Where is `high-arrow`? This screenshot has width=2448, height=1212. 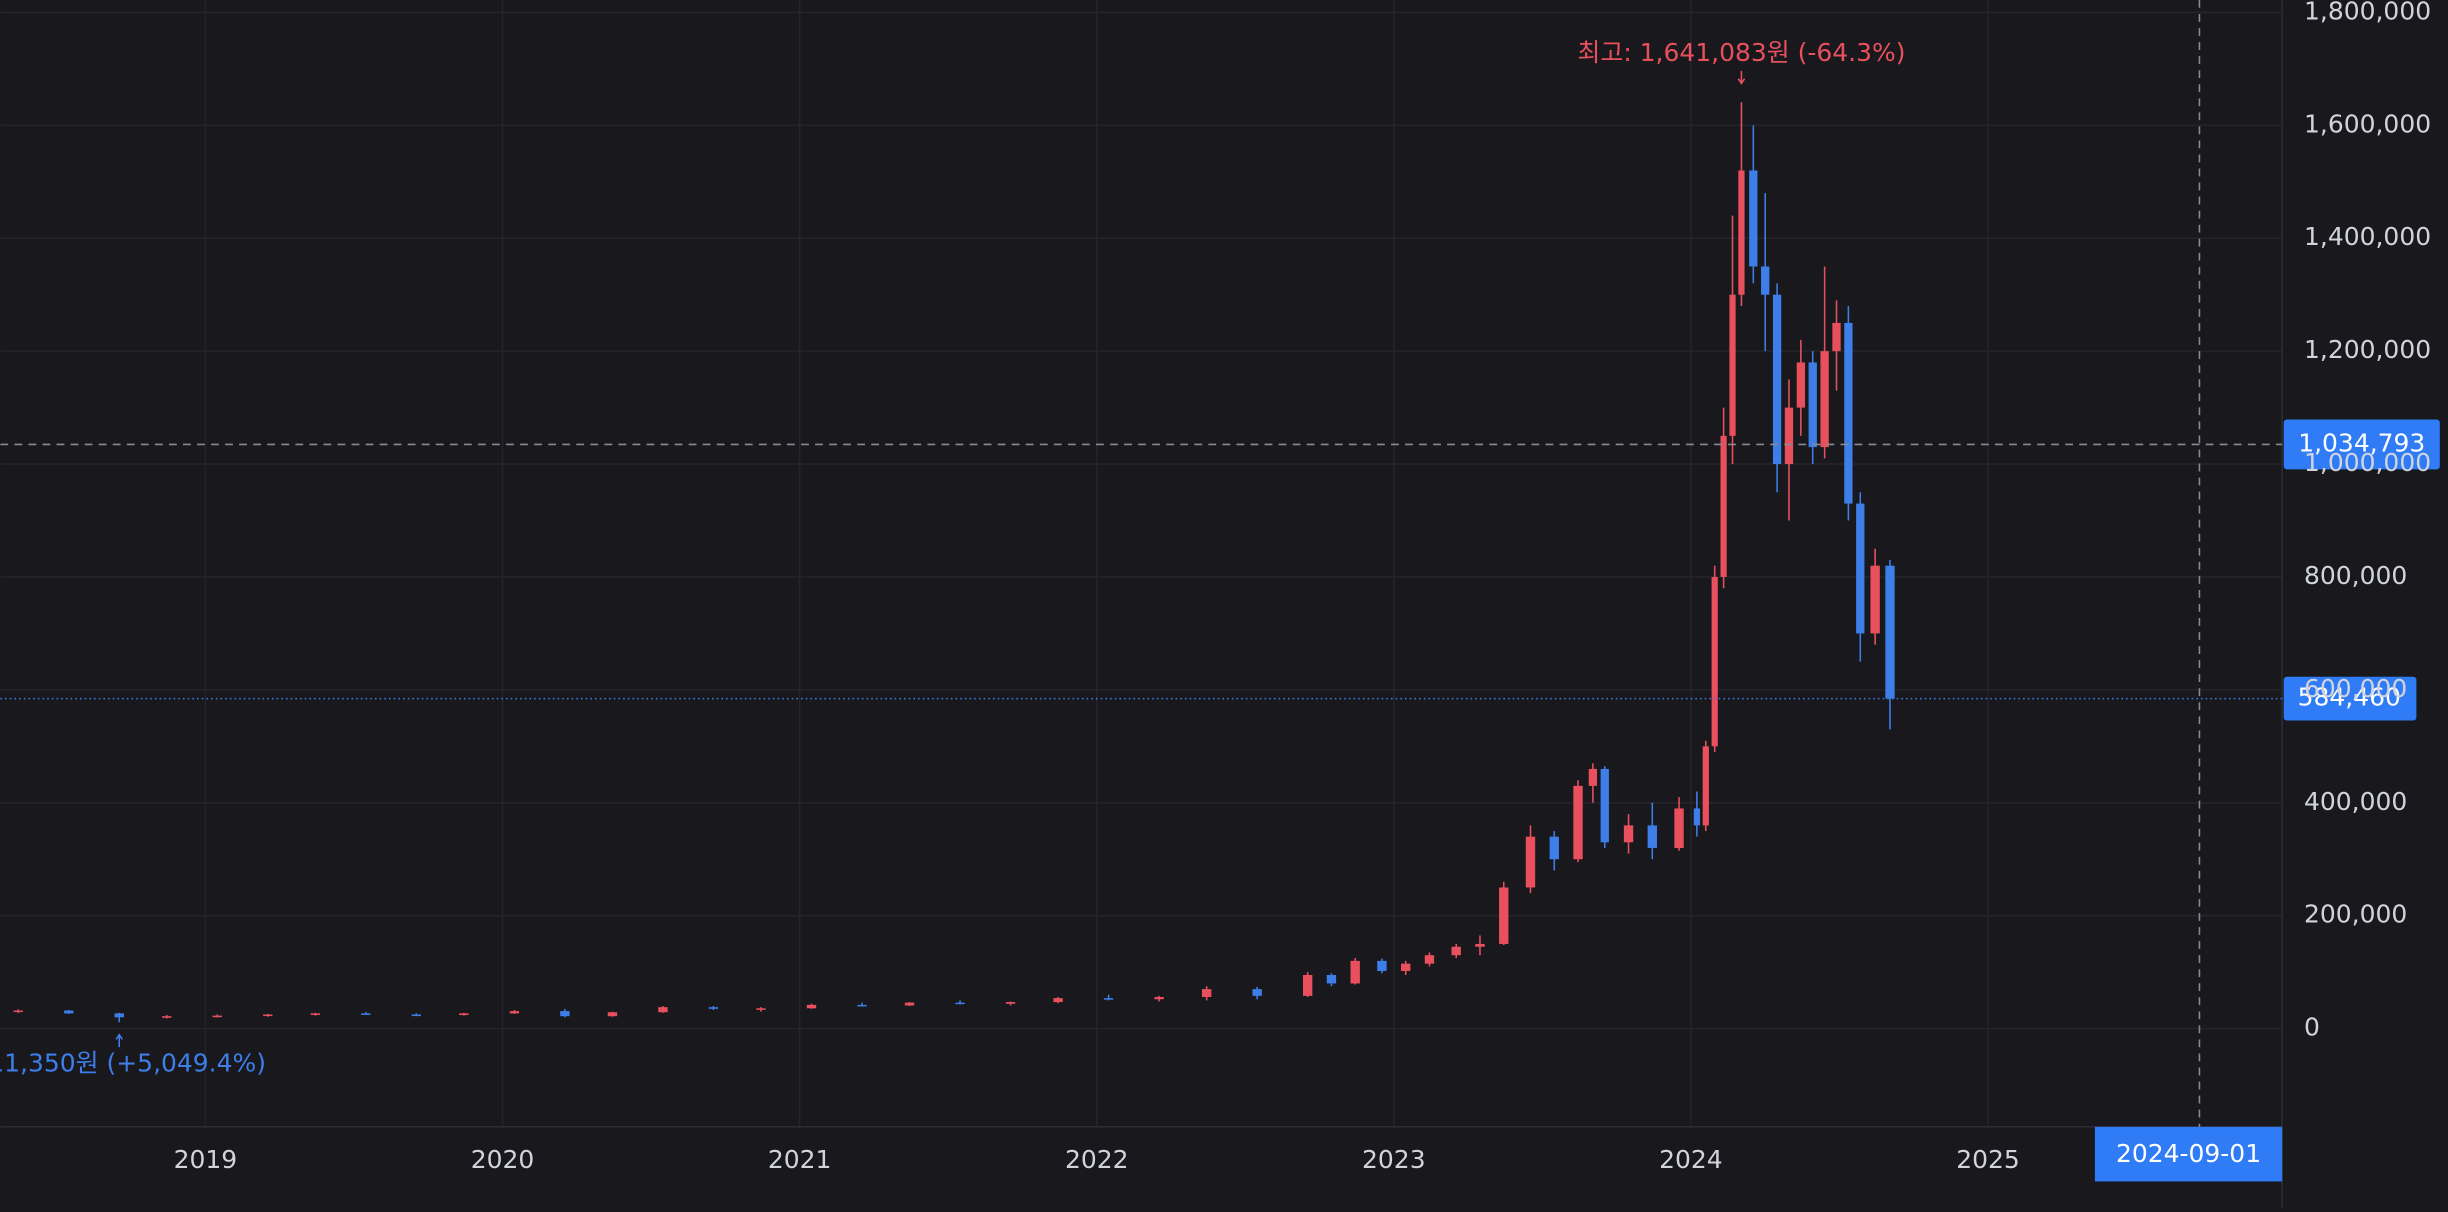
high-arrow is located at coordinates (1741, 77).